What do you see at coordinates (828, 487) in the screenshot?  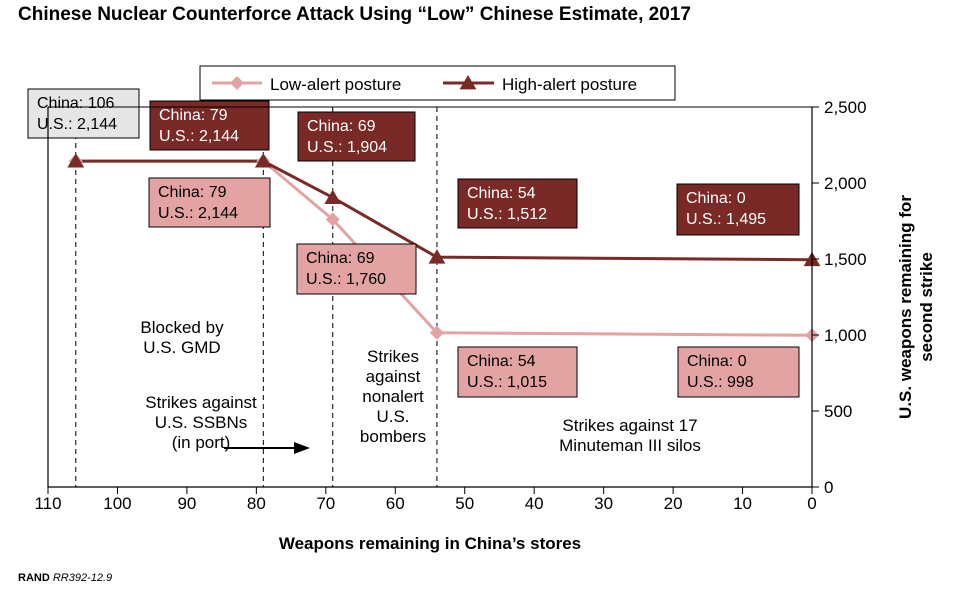 I see `y-tick-label: 0` at bounding box center [828, 487].